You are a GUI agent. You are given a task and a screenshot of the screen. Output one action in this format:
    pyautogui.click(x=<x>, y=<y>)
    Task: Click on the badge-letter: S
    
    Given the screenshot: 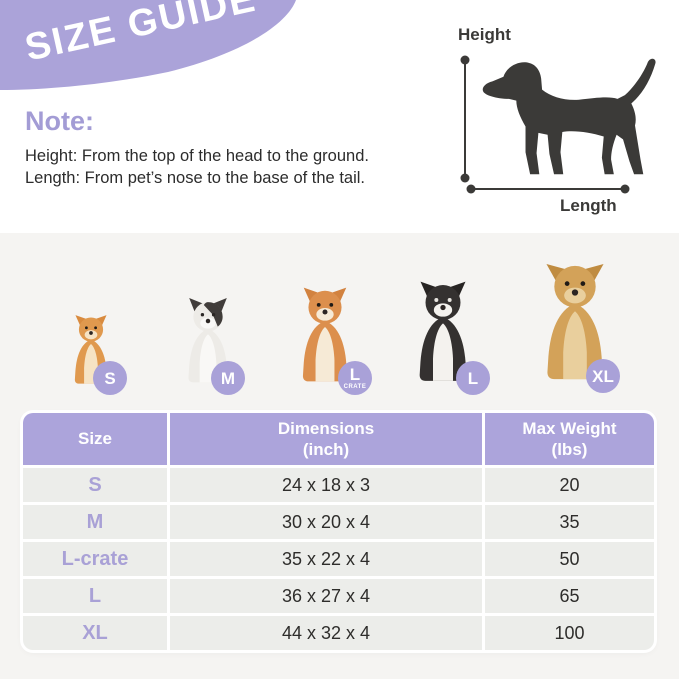 What is the action you would take?
    pyautogui.click(x=110, y=378)
    